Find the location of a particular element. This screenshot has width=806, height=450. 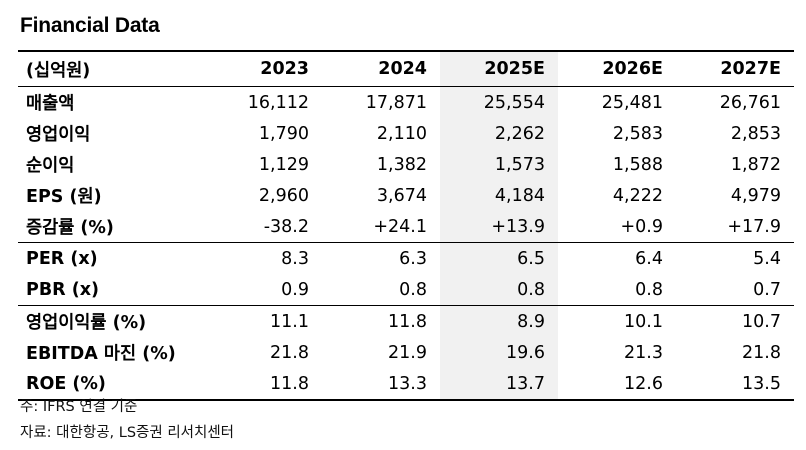

cell-value: -38.2 is located at coordinates (263, 227).